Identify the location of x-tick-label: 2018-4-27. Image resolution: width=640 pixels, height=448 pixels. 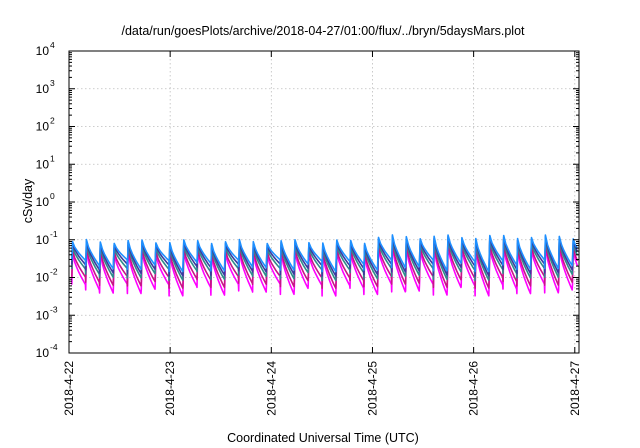
(575, 388).